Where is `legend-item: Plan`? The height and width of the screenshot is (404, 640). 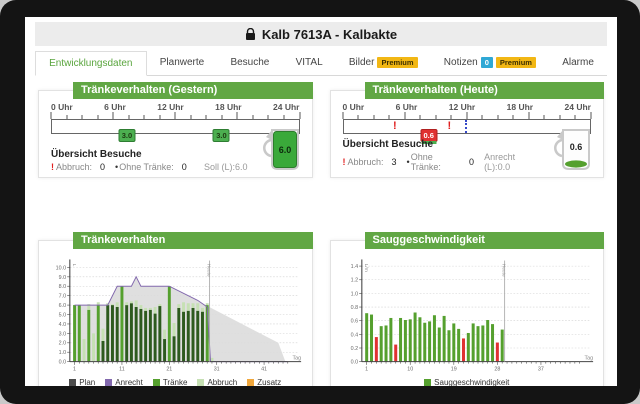
legend-item: Plan is located at coordinates (82, 382).